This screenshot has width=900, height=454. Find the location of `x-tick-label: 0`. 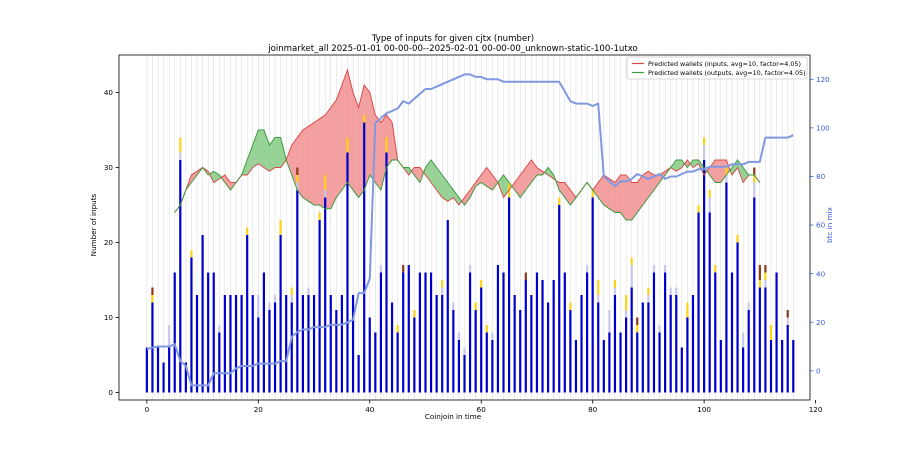

x-tick-label: 0 is located at coordinates (147, 409).